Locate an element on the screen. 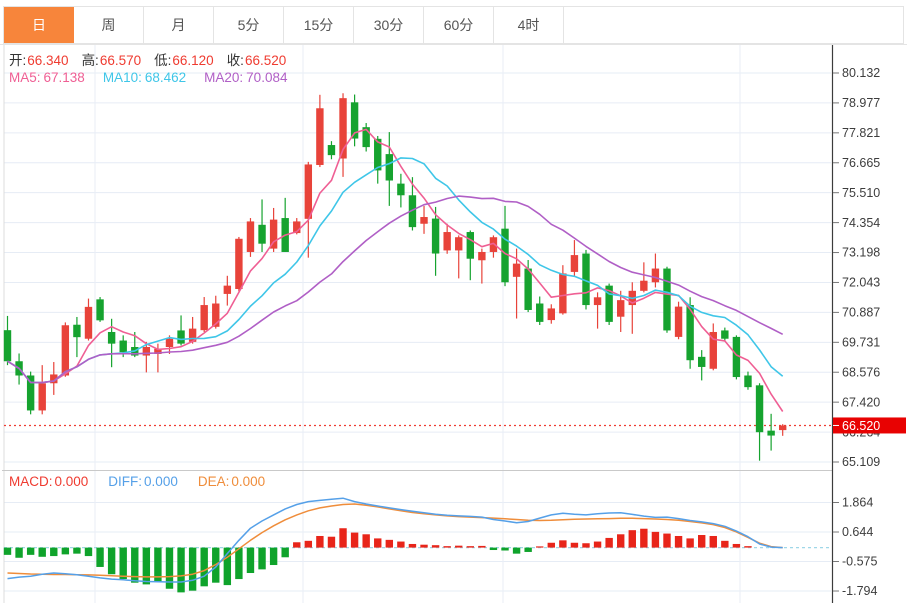 The image size is (907, 603). ma5-label: MA5: is located at coordinates (25, 77).